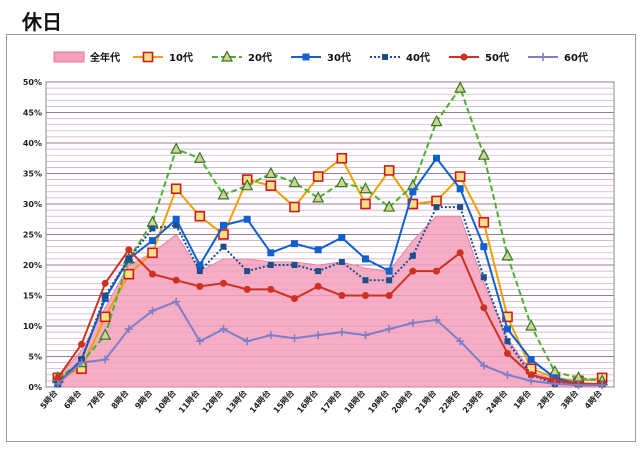 This screenshot has height=470, width=640. What do you see at coordinates (259, 401) in the screenshot?
I see `x-tick-label: 14時台` at bounding box center [259, 401].